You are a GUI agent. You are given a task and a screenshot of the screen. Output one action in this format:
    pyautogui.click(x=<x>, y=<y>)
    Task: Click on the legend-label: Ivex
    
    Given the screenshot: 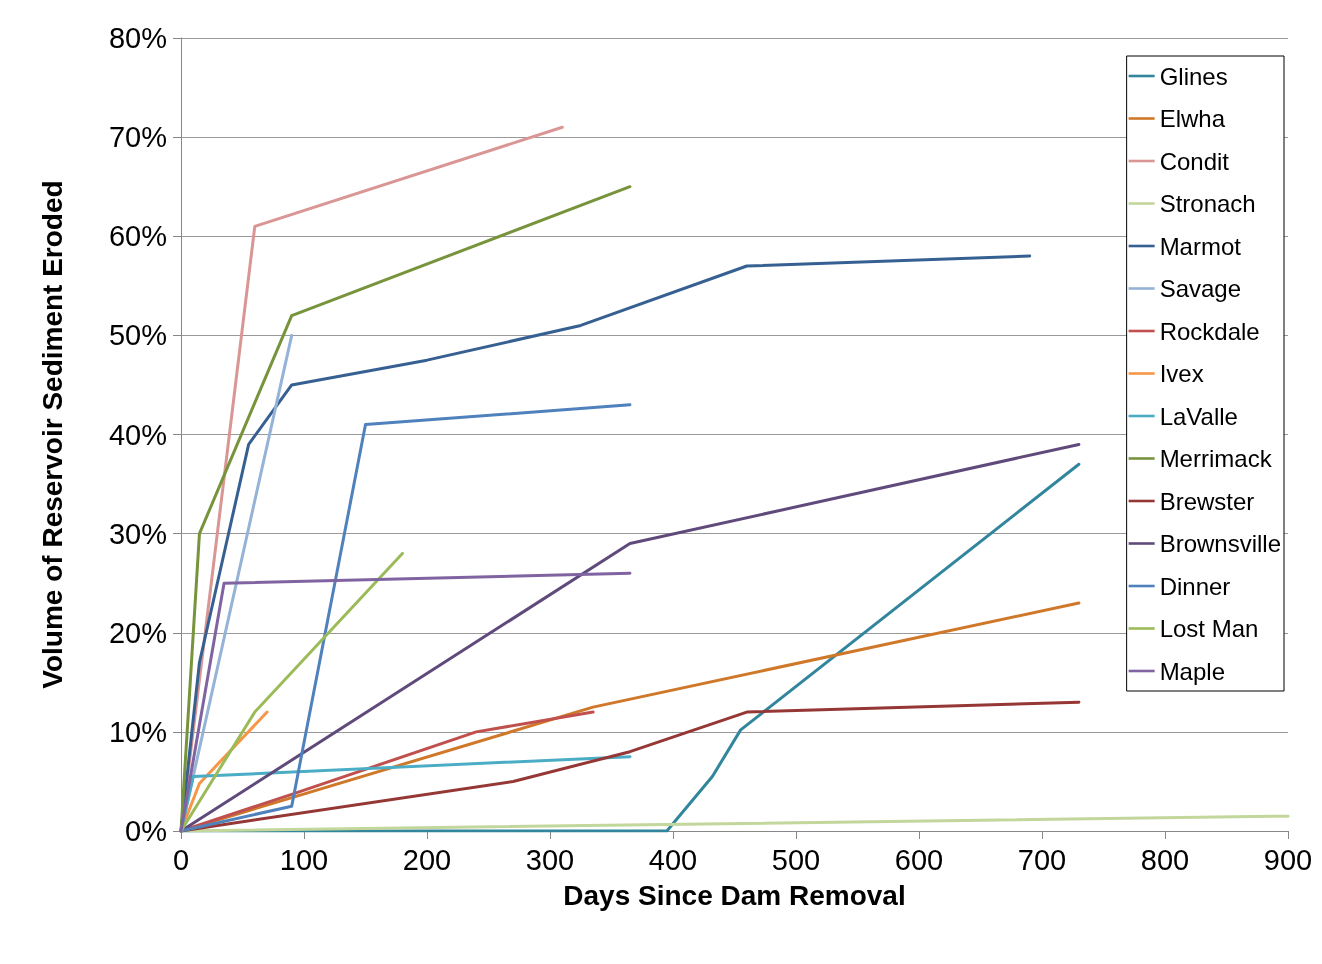 What is the action you would take?
    pyautogui.click(x=1181, y=373)
    